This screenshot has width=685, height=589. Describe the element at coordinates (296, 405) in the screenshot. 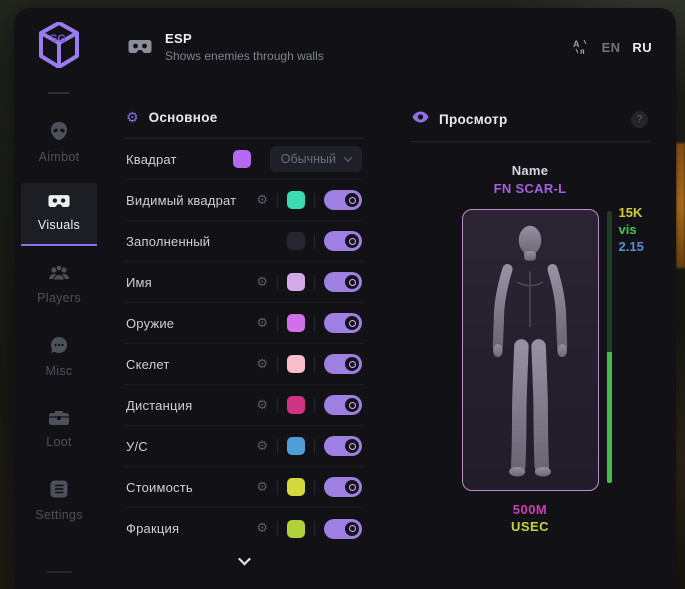

I see `color-swatch-distance` at that location.